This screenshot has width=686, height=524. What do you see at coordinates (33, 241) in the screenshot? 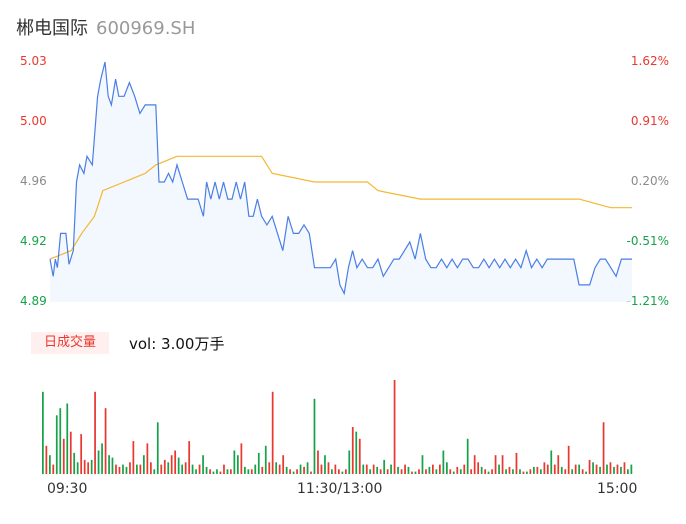
I see `y-left-tick-3: 4.92` at bounding box center [33, 241].